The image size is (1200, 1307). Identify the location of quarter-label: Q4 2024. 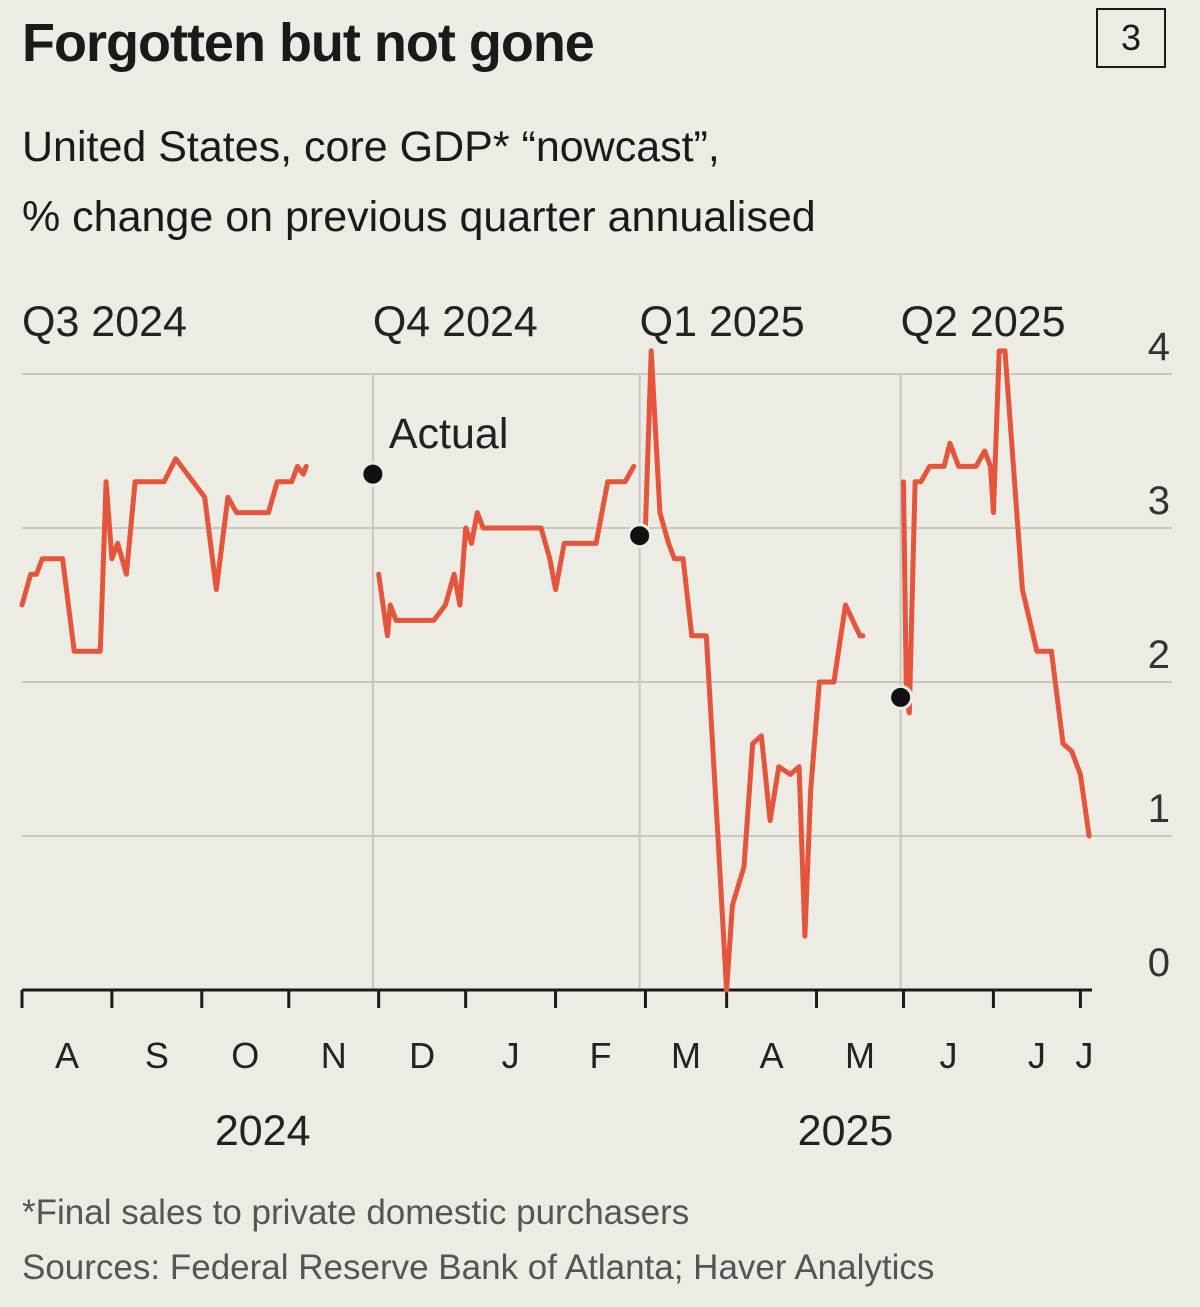
(455, 322).